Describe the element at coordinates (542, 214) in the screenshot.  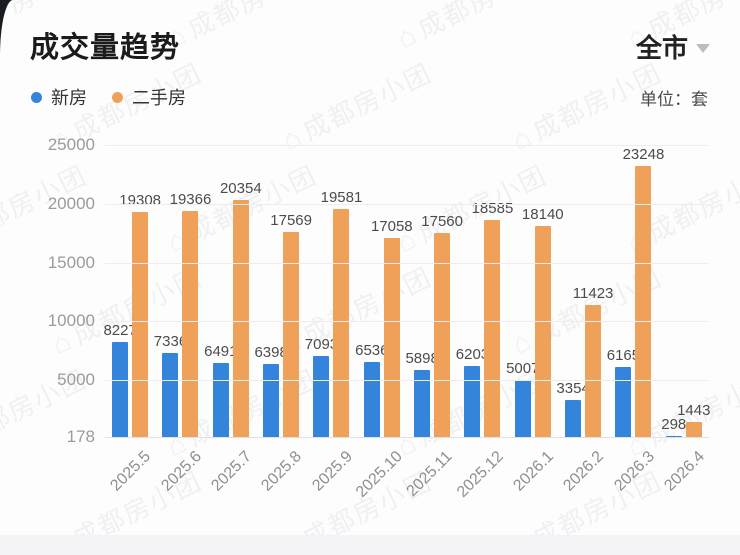
I see `bar-value-label: 18140` at that location.